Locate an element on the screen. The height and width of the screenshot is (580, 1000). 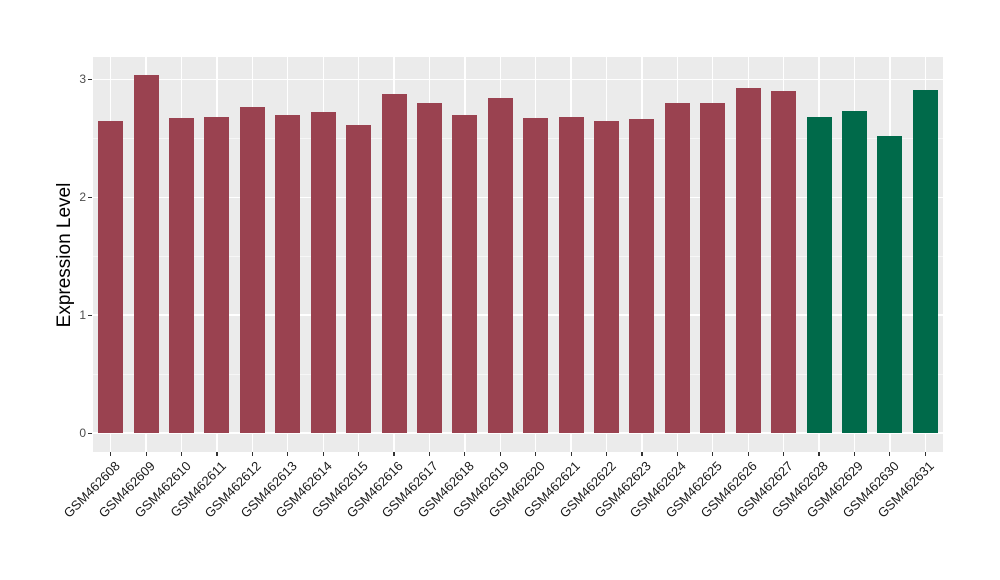
bar-GSM462621 is located at coordinates (571, 275).